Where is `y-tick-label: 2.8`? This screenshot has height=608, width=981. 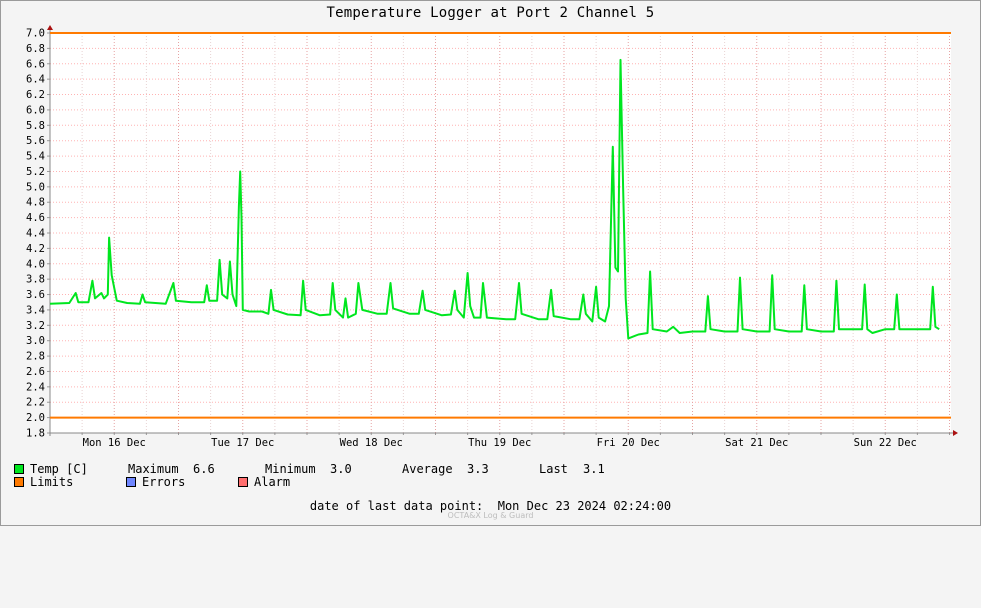
y-tick-label: 2.8 is located at coordinates (35, 357).